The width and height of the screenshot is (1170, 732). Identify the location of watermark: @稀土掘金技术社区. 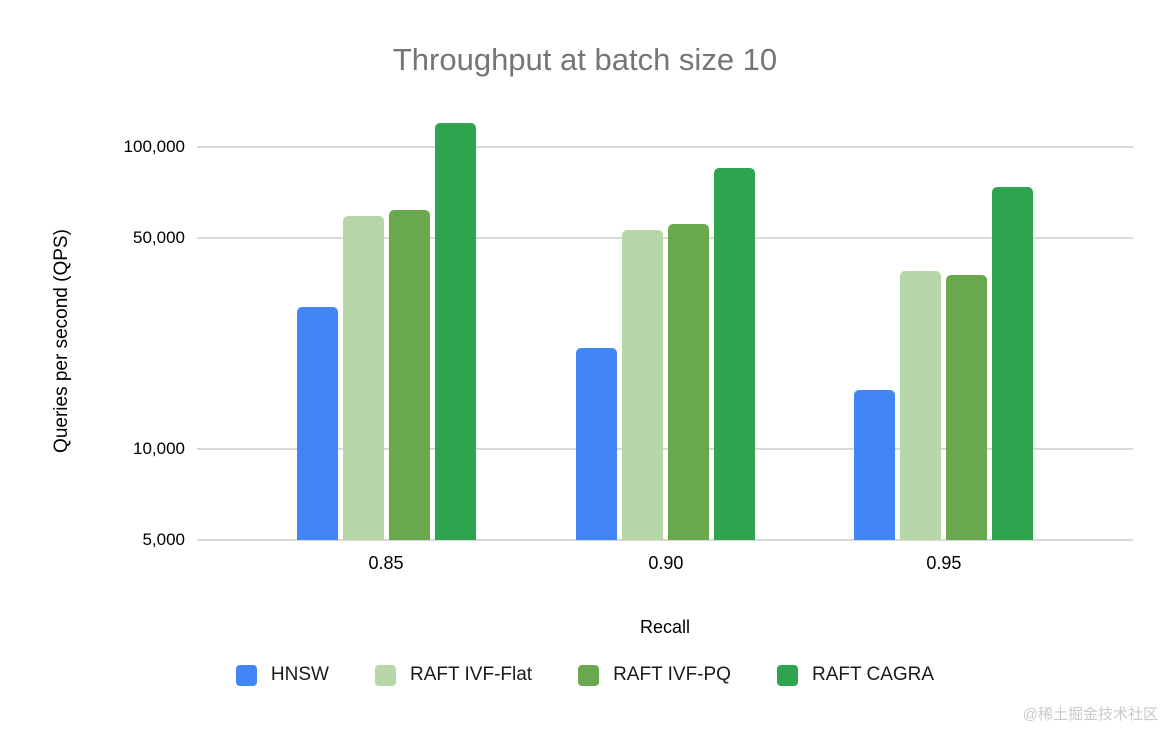
(1090, 714).